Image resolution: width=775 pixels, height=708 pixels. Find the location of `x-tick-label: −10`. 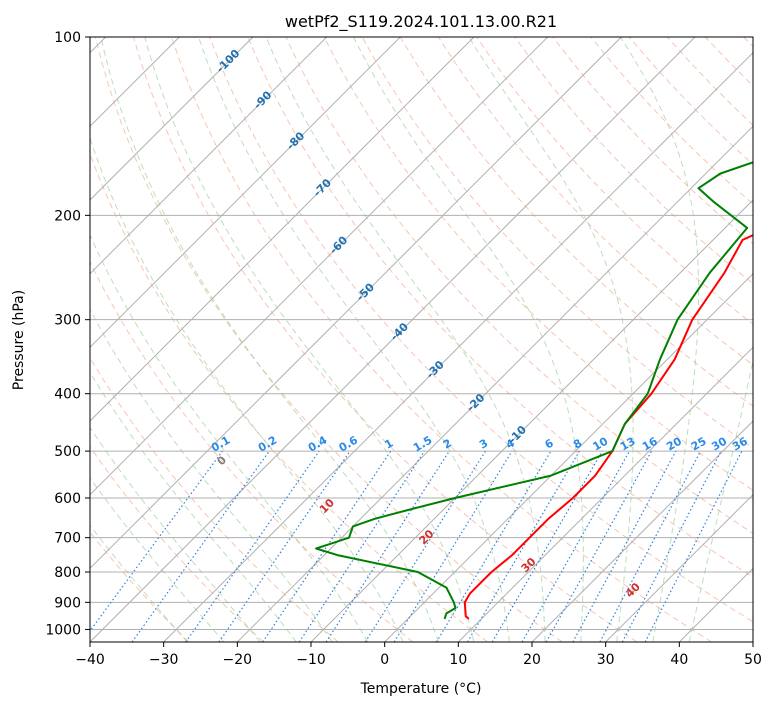

x-tick-label: −10 is located at coordinates (311, 660).